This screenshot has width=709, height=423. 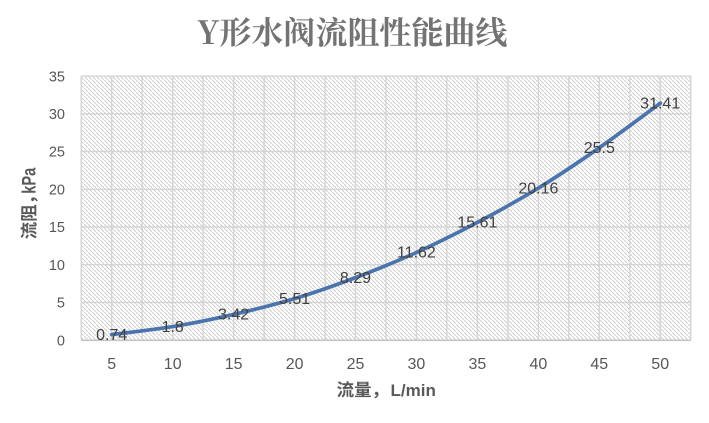 What do you see at coordinates (539, 364) in the screenshot?
I see `svg-text: 40` at bounding box center [539, 364].